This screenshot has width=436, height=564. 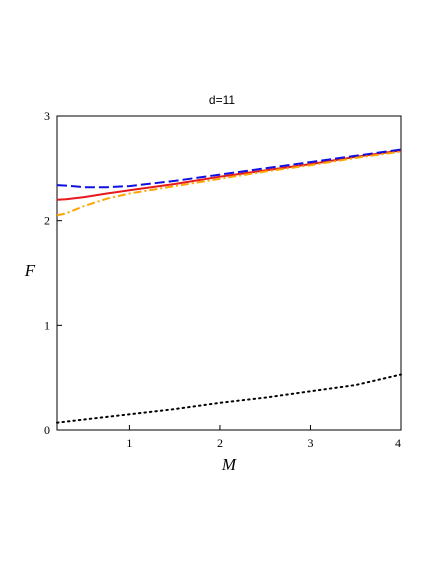 What do you see at coordinates (47, 430) in the screenshot?
I see `y-tick-label: 0` at bounding box center [47, 430].